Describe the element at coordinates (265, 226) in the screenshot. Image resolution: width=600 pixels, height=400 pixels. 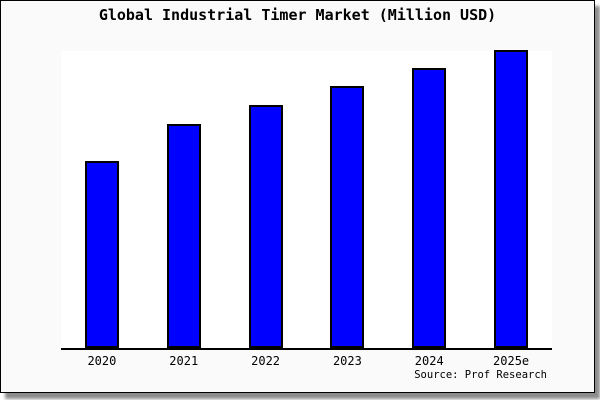
I see `bar-2022` at that location.